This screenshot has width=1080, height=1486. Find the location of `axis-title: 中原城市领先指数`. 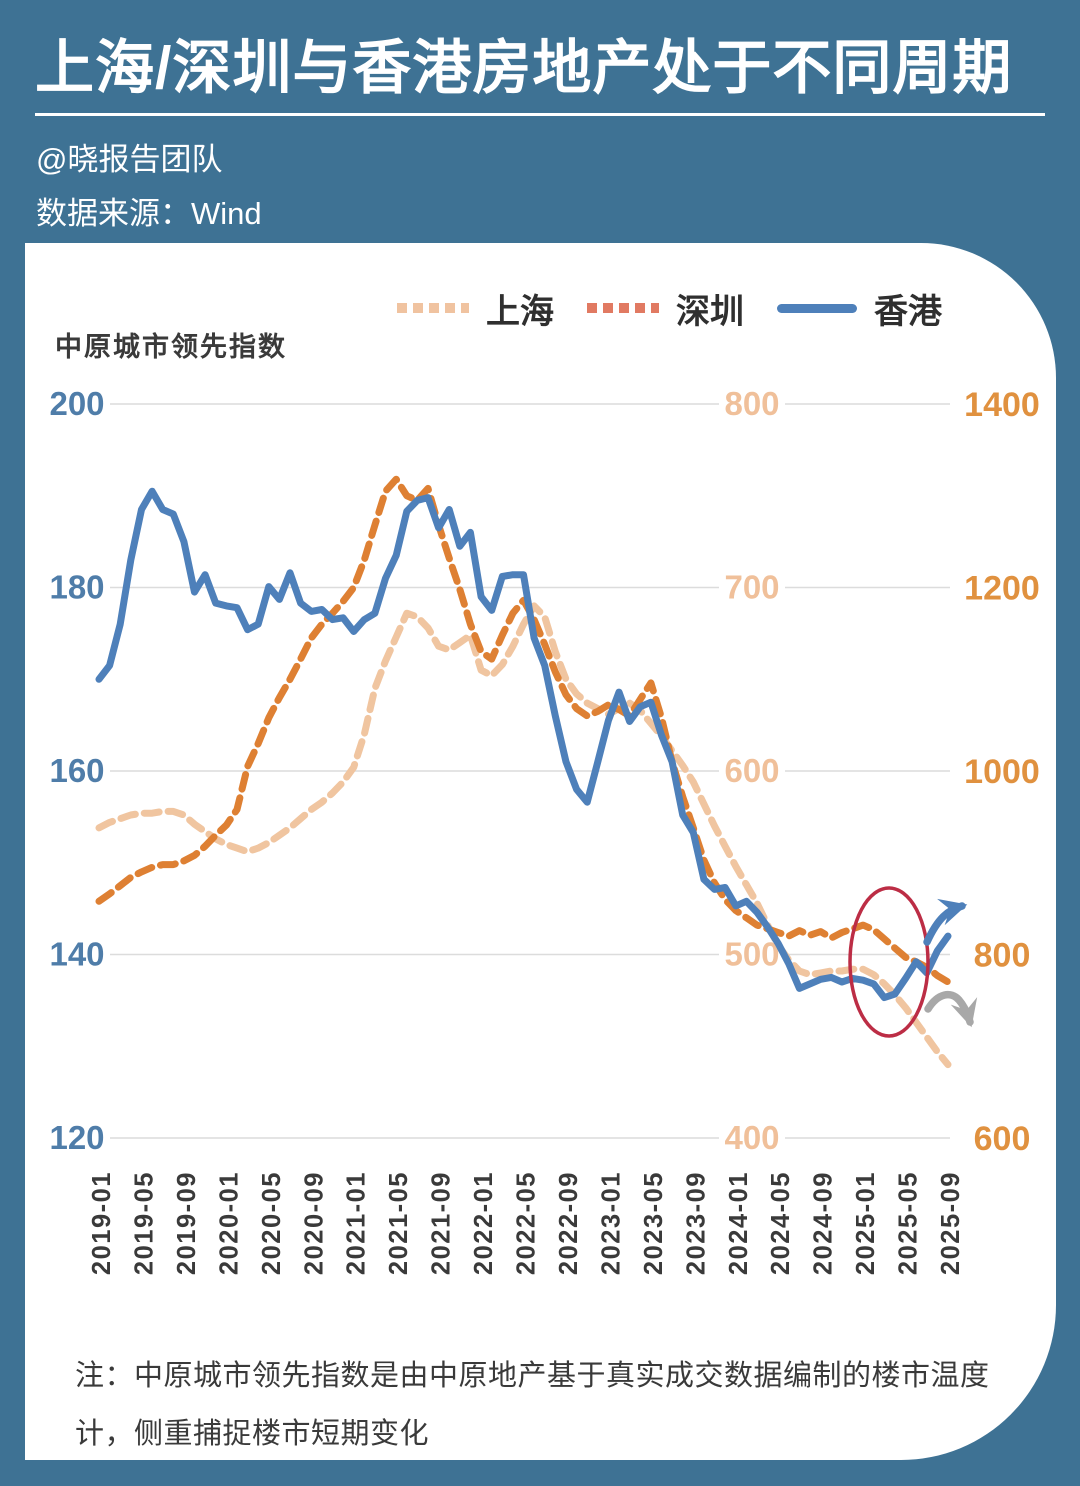

axis-title: 中原城市领先指数 is located at coordinates (171, 347).